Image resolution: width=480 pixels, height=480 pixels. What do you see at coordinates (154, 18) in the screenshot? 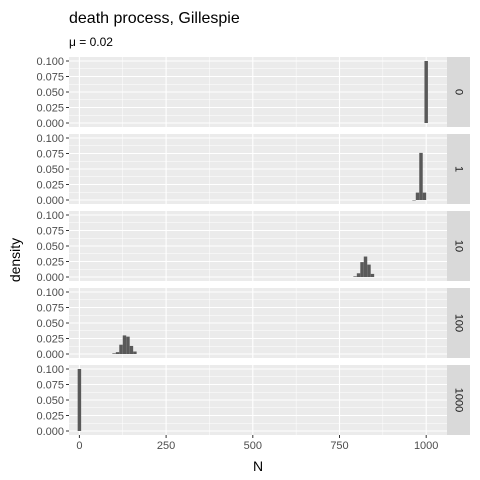
I see `chart-title: death process, Gillespie` at bounding box center [154, 18].